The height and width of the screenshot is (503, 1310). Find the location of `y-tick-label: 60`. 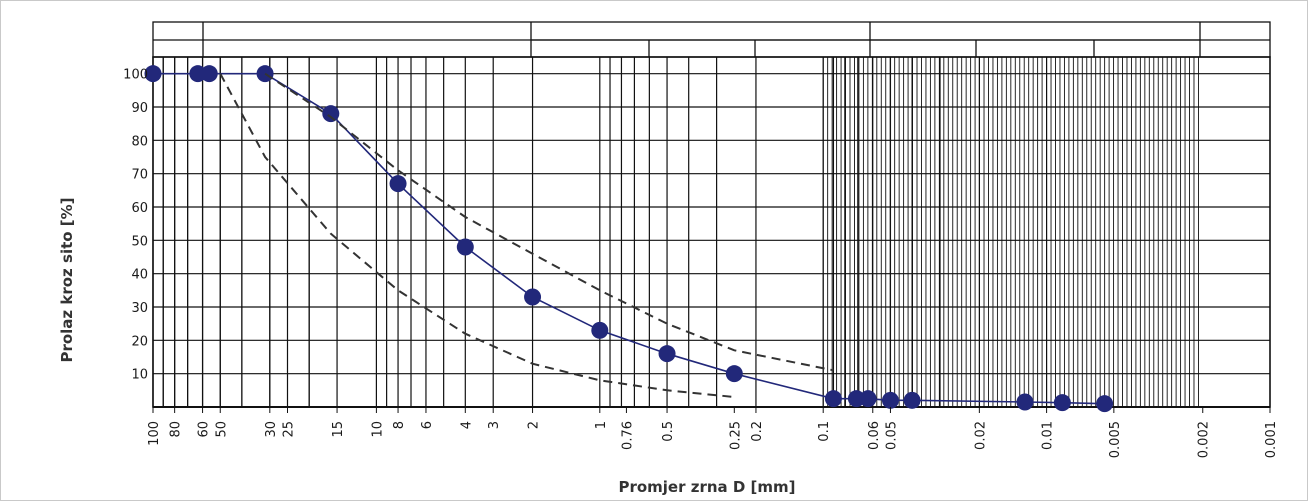

y-tick-label: 60 is located at coordinates (139, 208).